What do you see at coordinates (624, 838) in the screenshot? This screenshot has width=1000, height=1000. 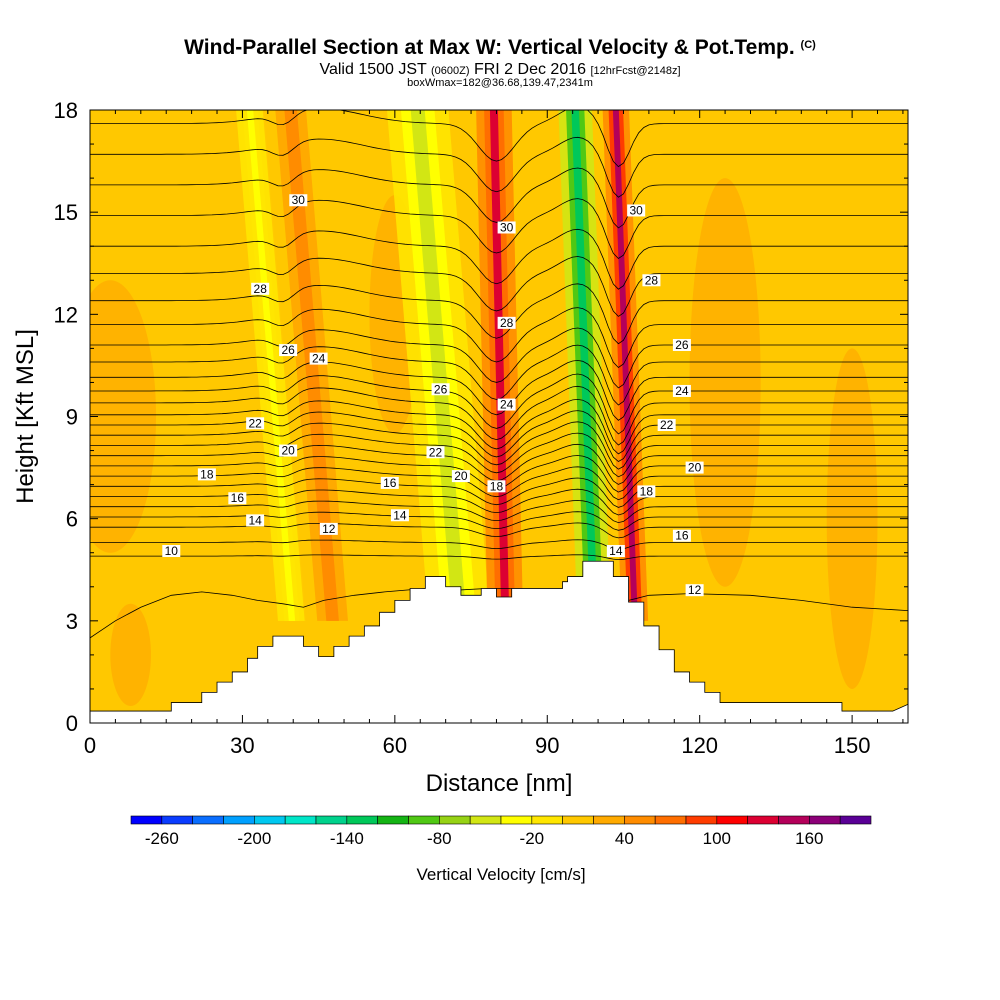 I see `colorbar-tick-label: 40` at bounding box center [624, 838].